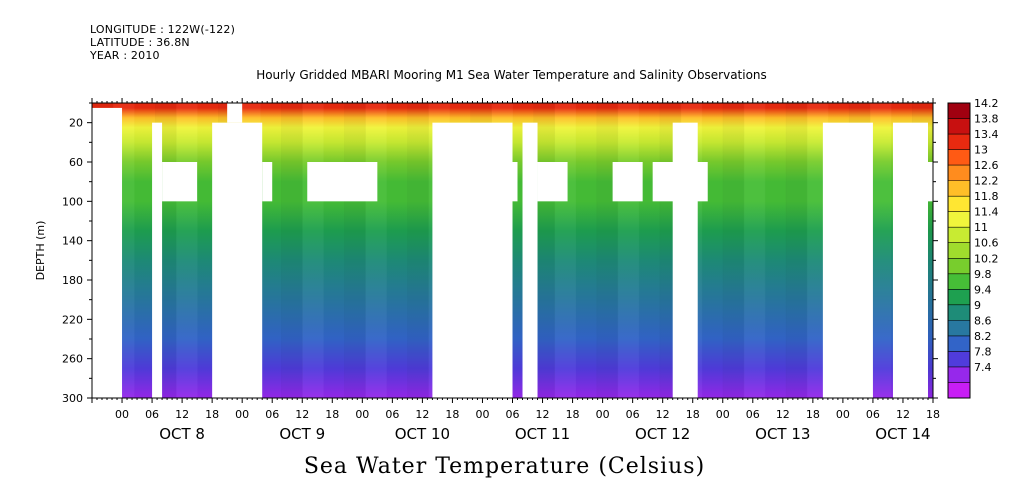 The height and width of the screenshot is (504, 1009). What do you see at coordinates (125, 55) in the screenshot?
I see `year-label: YEAR : 2010` at bounding box center [125, 55].